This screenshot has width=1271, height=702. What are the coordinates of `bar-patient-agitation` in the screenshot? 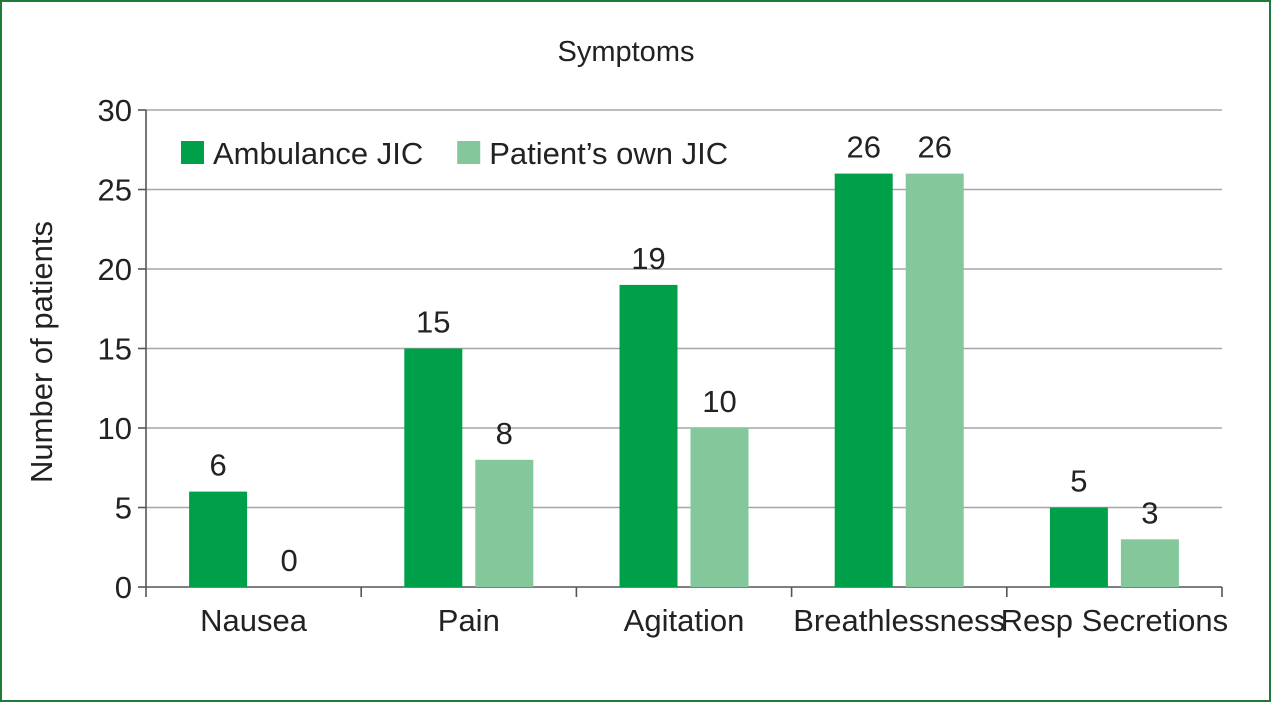 It's located at (719, 507).